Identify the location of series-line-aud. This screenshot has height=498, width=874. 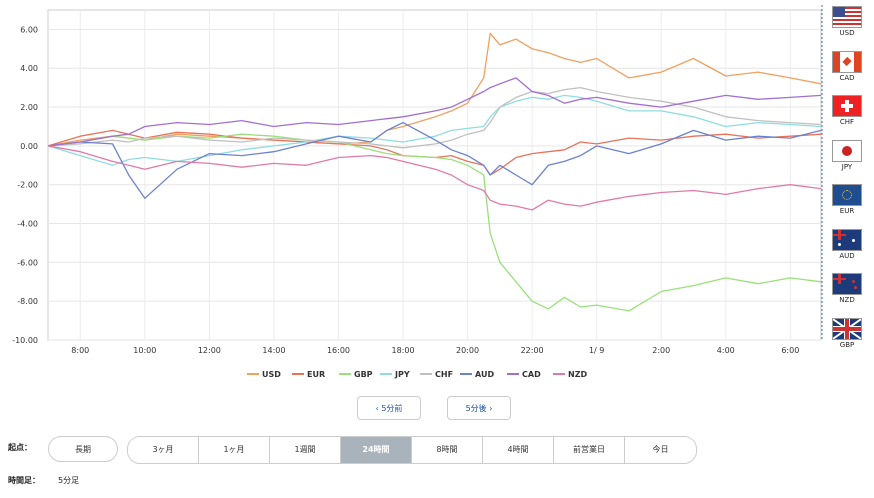
(434, 160).